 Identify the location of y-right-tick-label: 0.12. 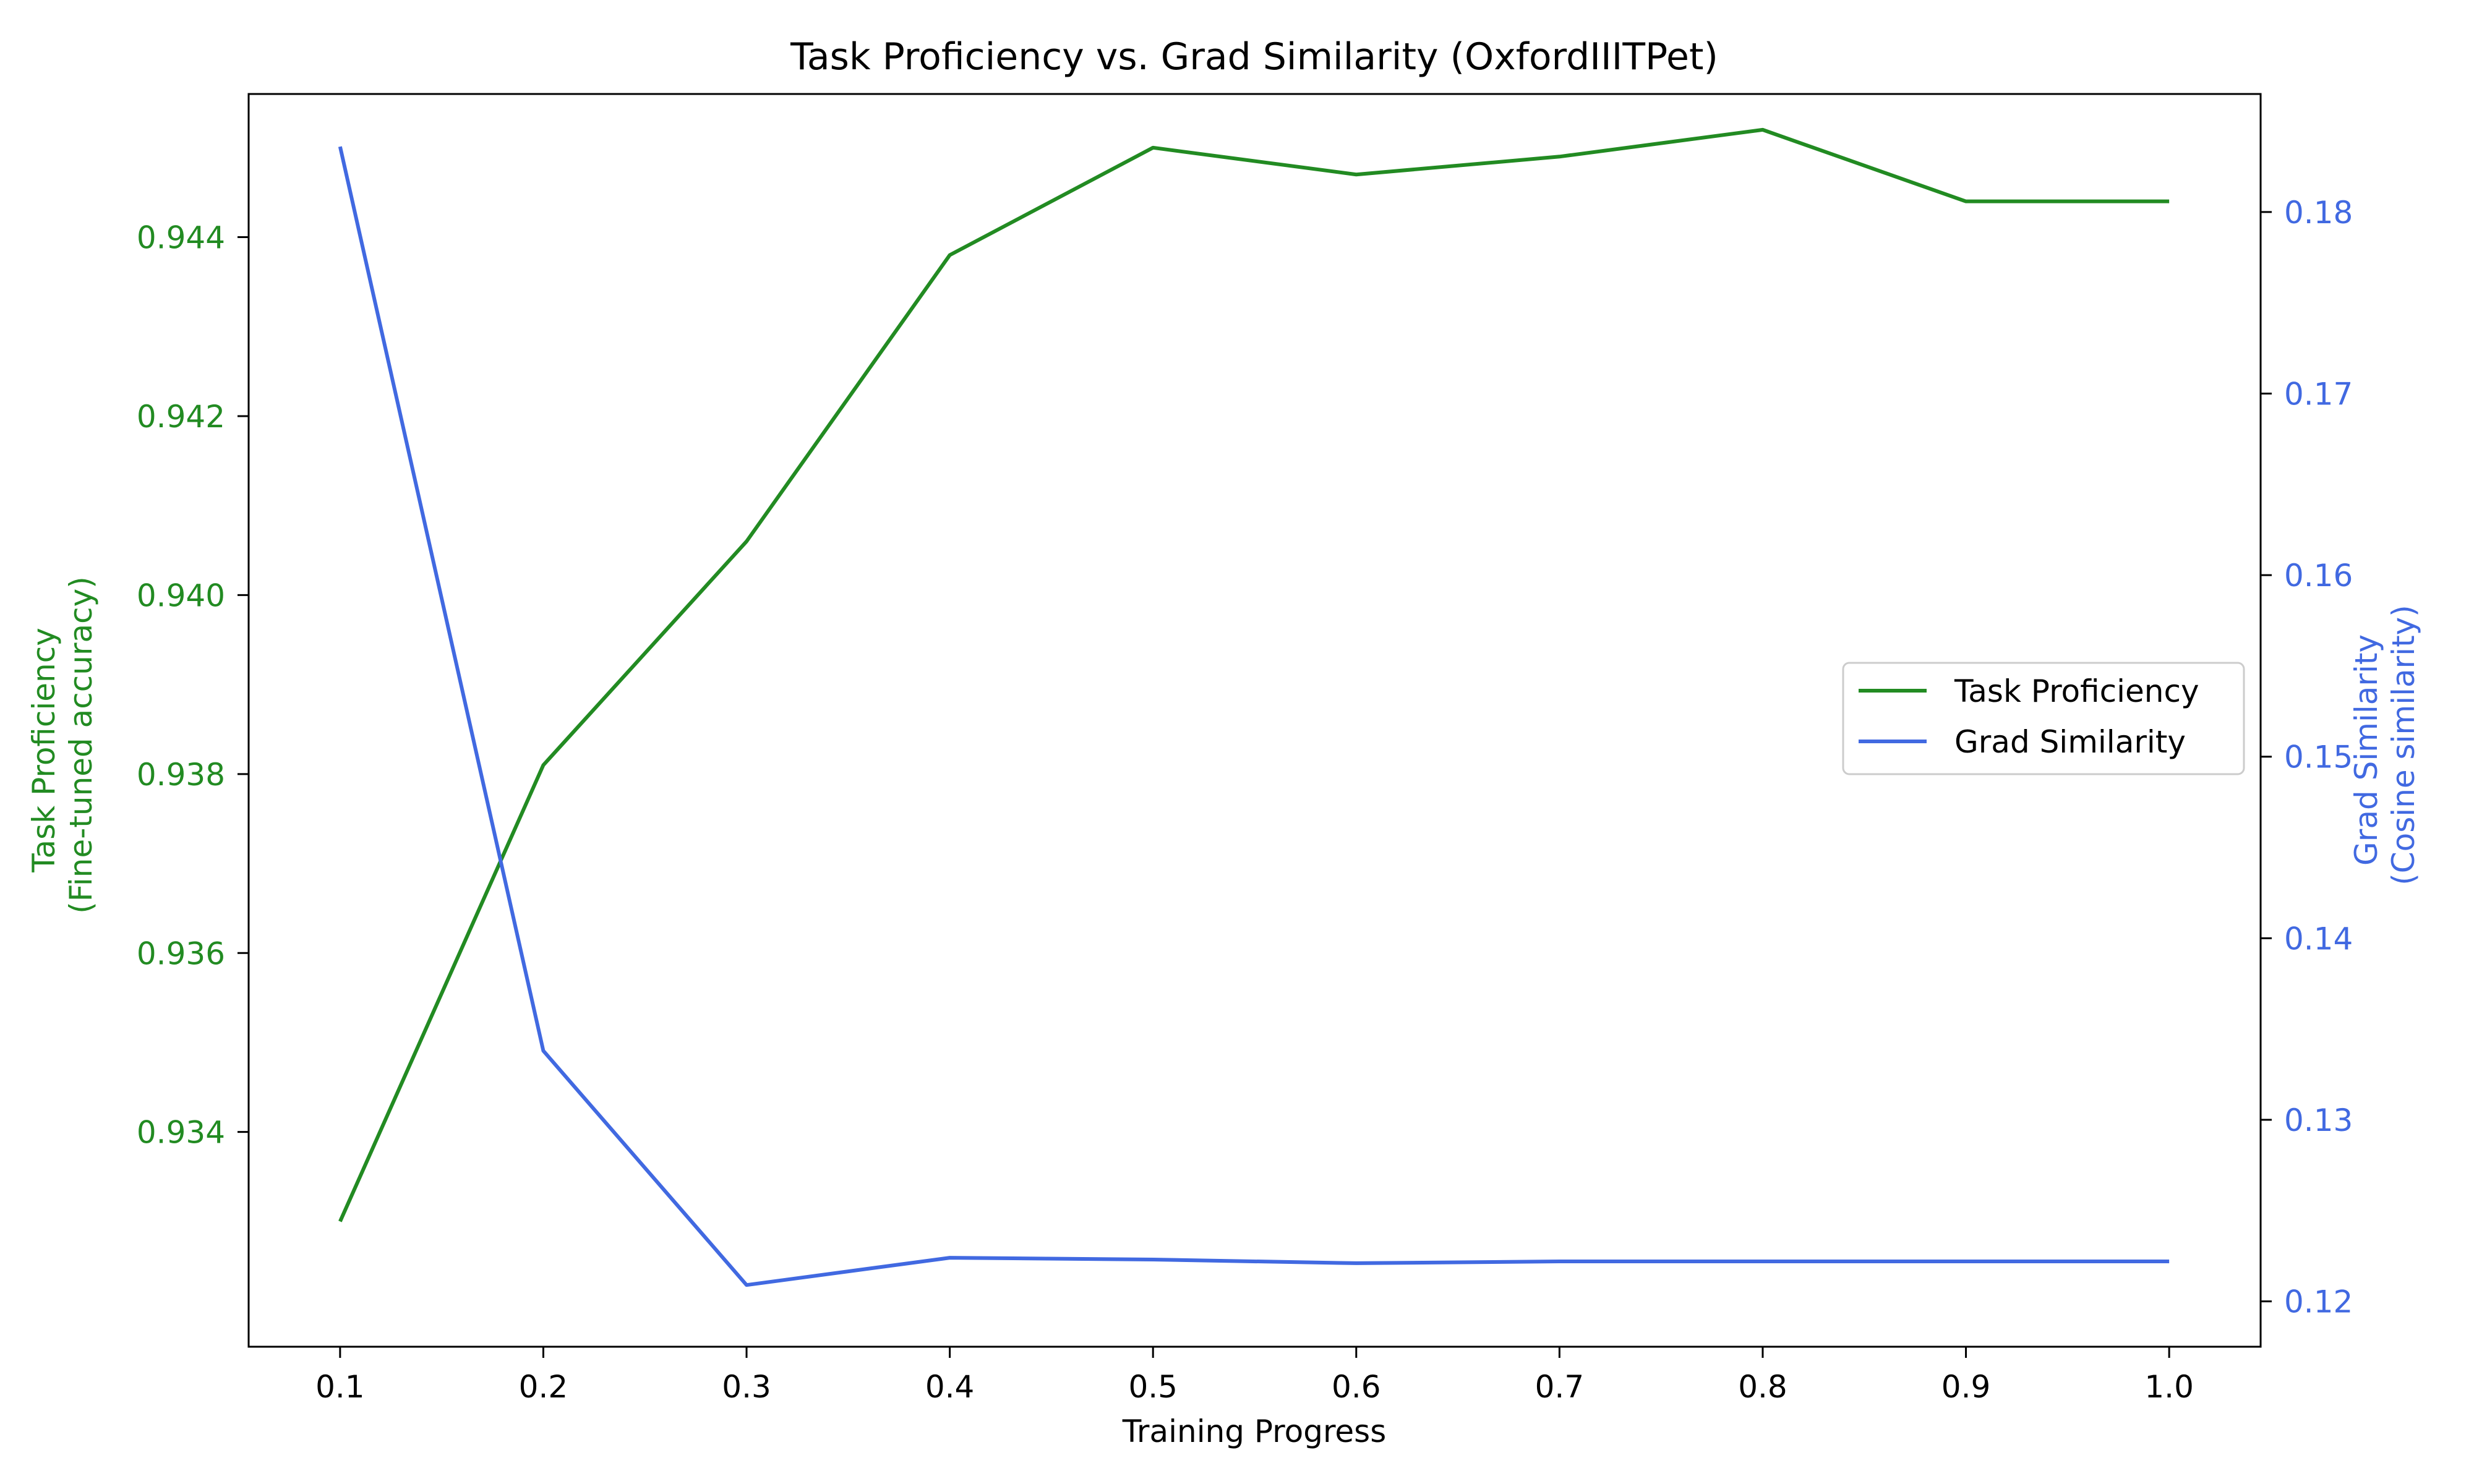
(2319, 1302).